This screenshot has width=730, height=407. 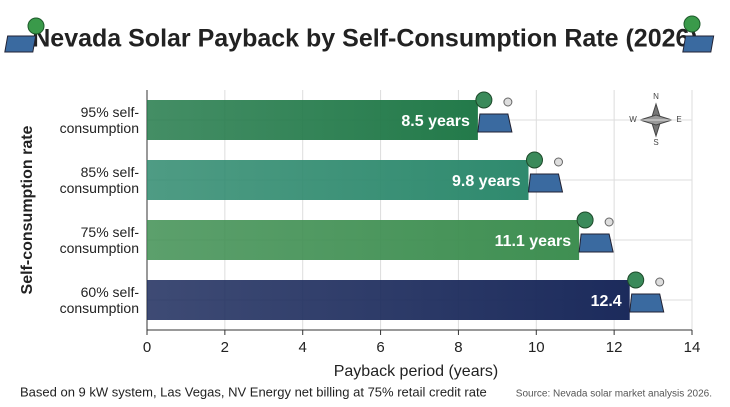 I want to click on x-axis-label: Payback period (years), so click(x=416, y=371).